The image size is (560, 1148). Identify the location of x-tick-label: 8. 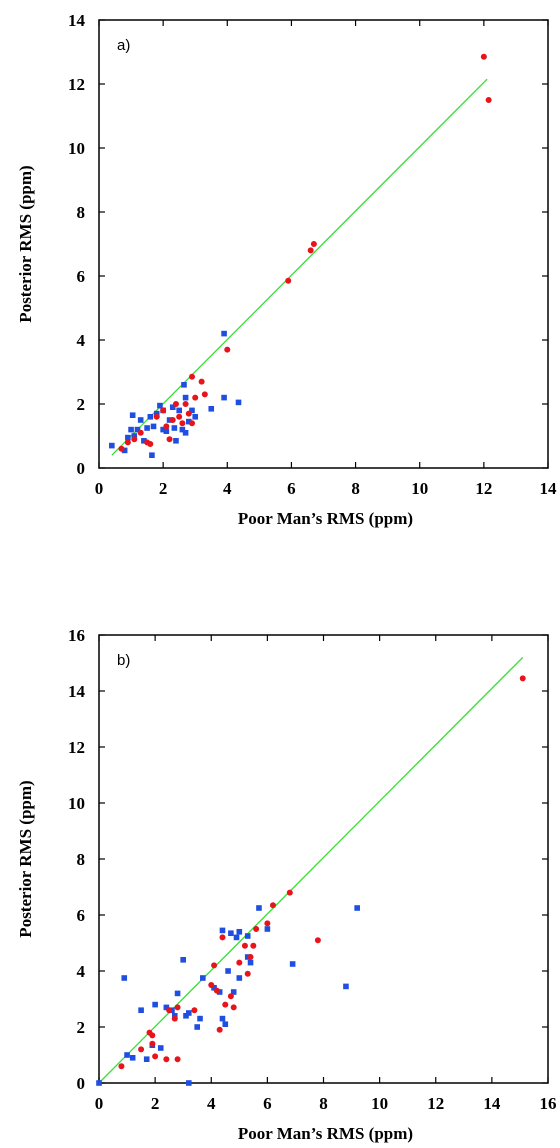
(355, 488).